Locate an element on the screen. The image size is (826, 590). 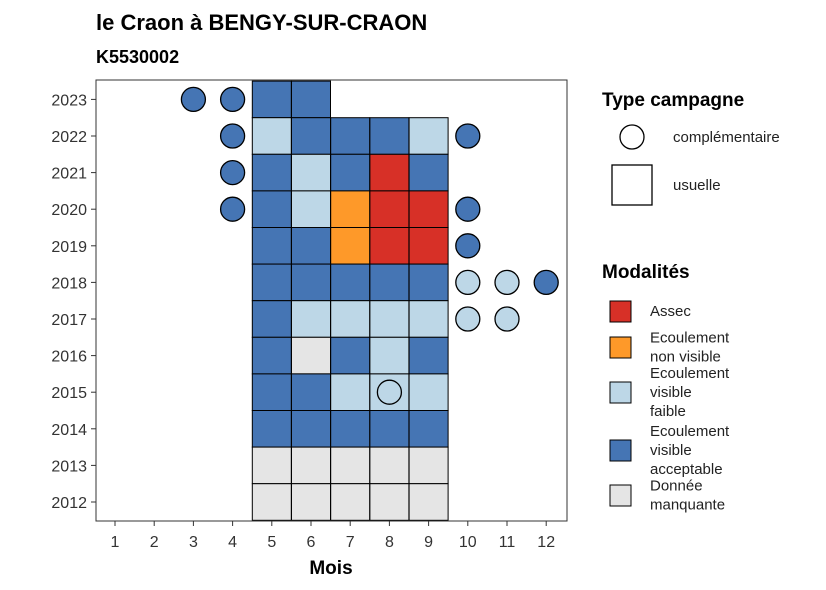
x-tick-label-2: 2 is located at coordinates (154, 542).